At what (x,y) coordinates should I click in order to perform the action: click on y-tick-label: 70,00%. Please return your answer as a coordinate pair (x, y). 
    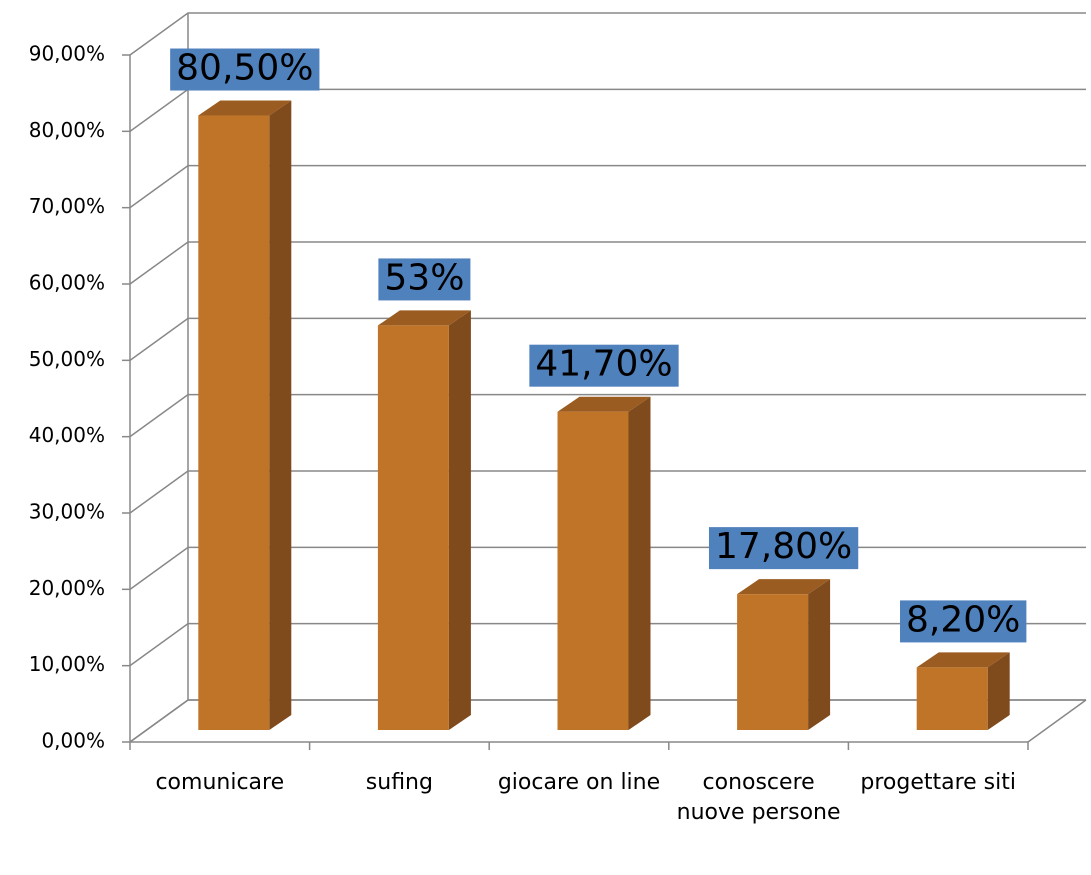
    Looking at the image, I should click on (67, 206).